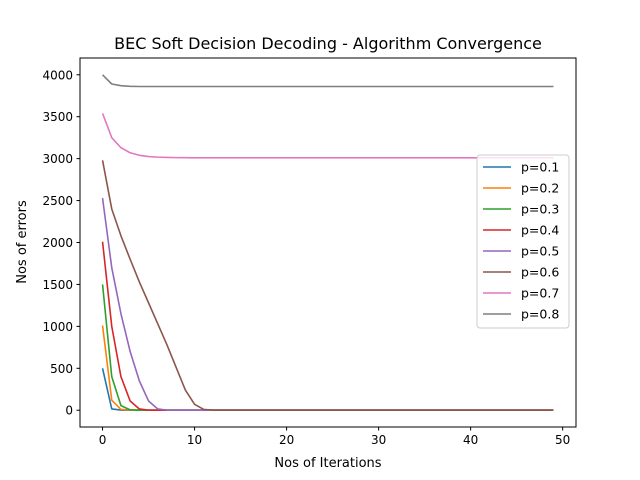 The image size is (640, 480). I want to click on y-tick-label: 1500, so click(57, 285).